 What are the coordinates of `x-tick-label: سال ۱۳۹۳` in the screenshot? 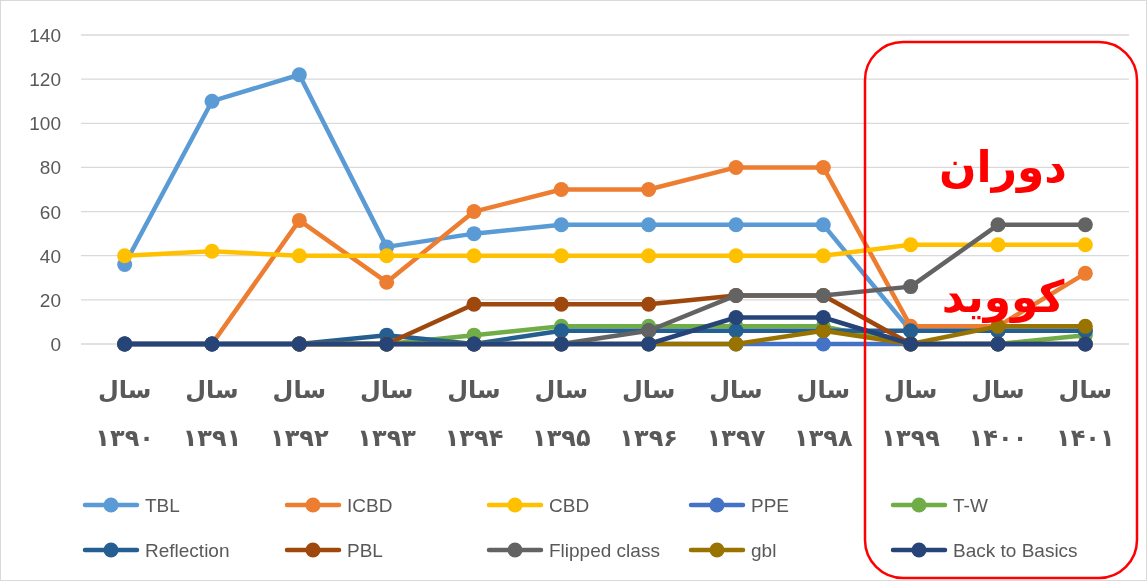 It's located at (387, 414).